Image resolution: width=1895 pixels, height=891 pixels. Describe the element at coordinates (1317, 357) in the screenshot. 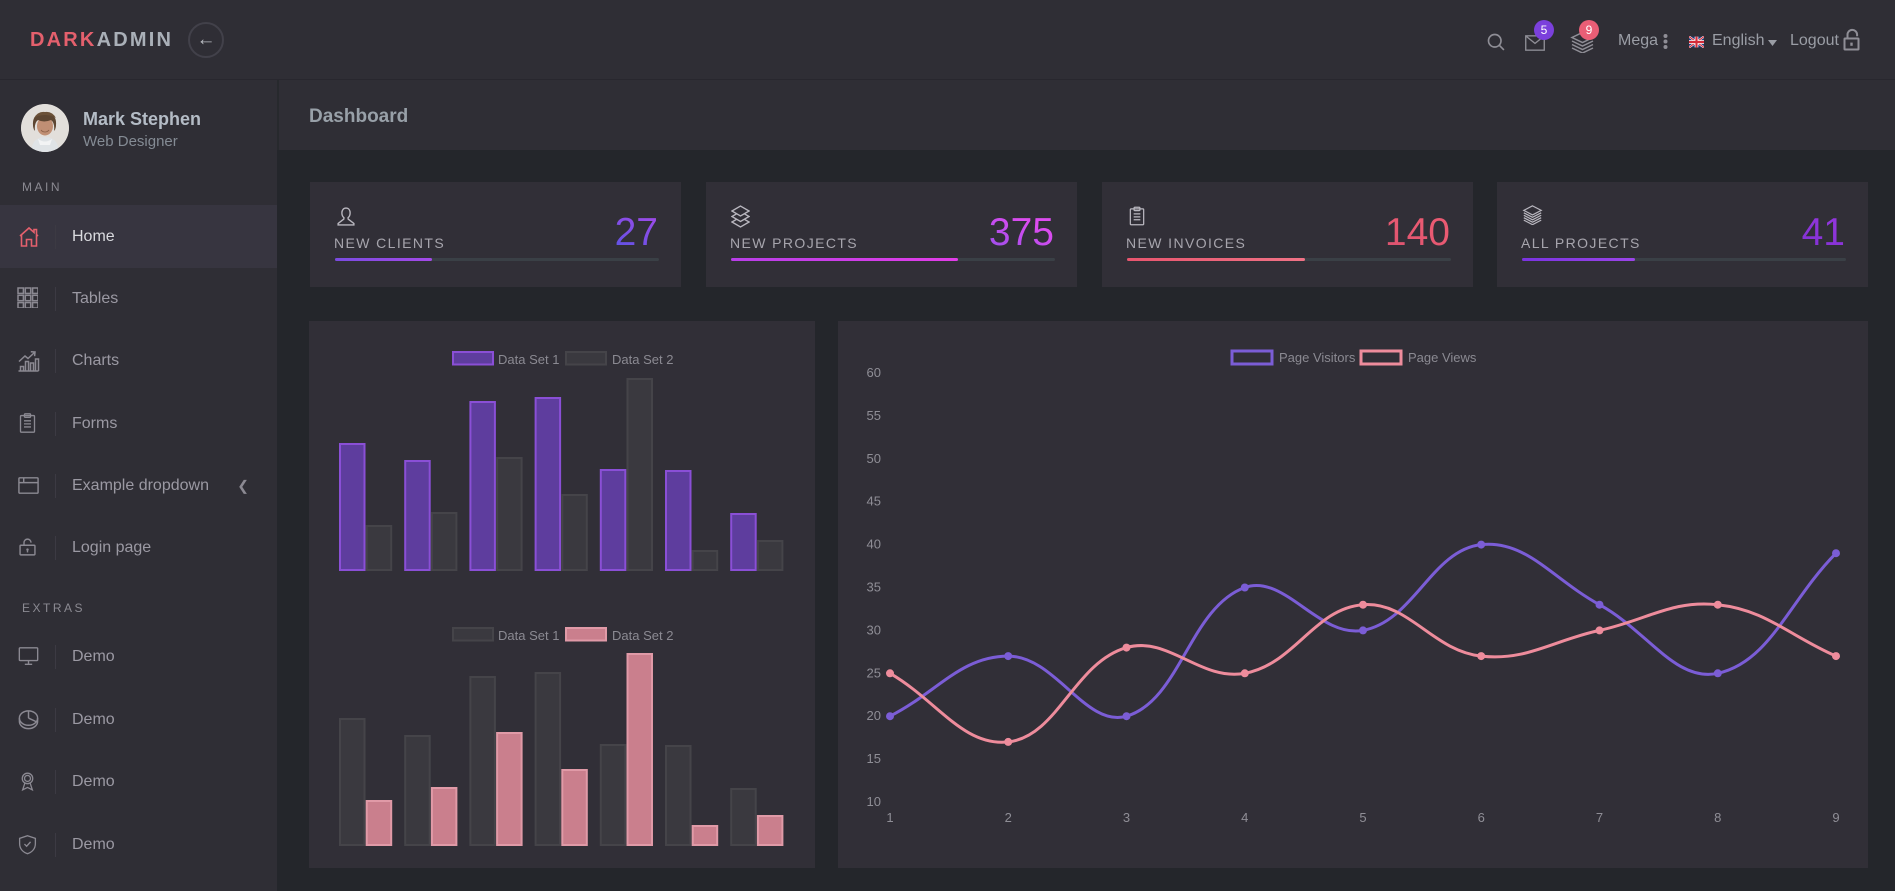

I see `svg-text: Page Visitors` at that location.